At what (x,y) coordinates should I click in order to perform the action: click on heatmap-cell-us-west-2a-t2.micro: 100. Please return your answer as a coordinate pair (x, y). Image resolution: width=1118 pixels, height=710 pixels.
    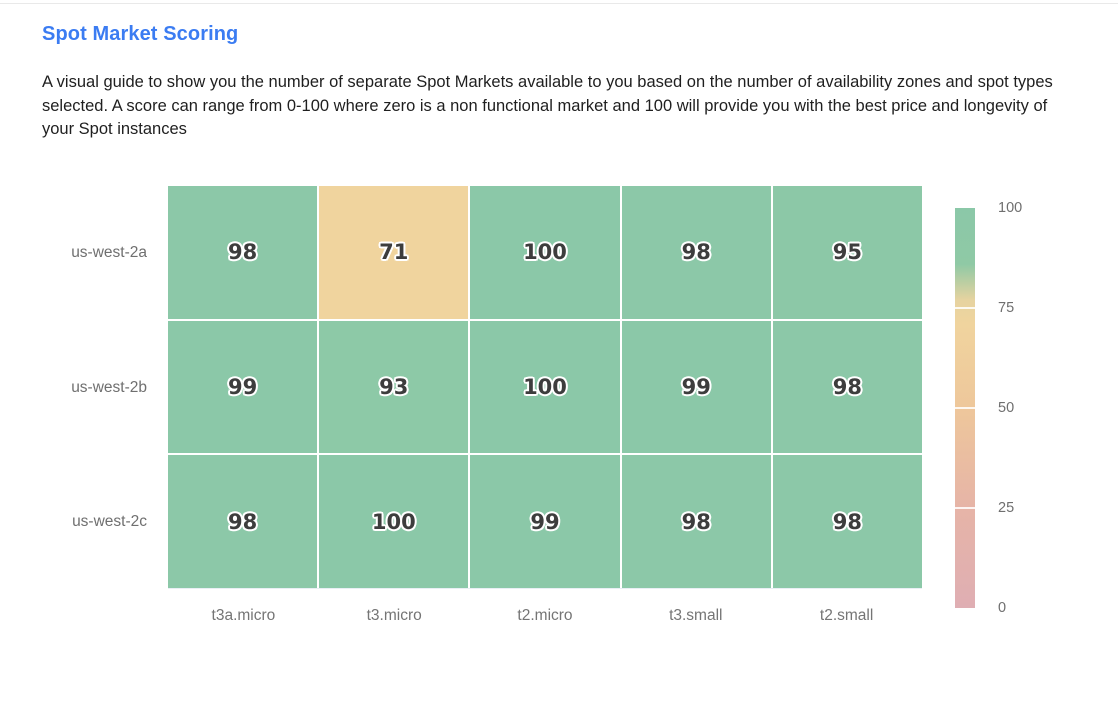
    Looking at the image, I should click on (545, 252).